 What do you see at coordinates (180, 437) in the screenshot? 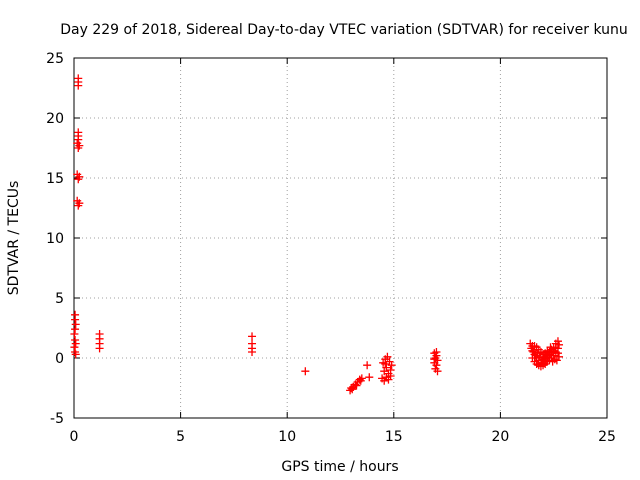
I see `x-tick-label: 5` at bounding box center [180, 437].